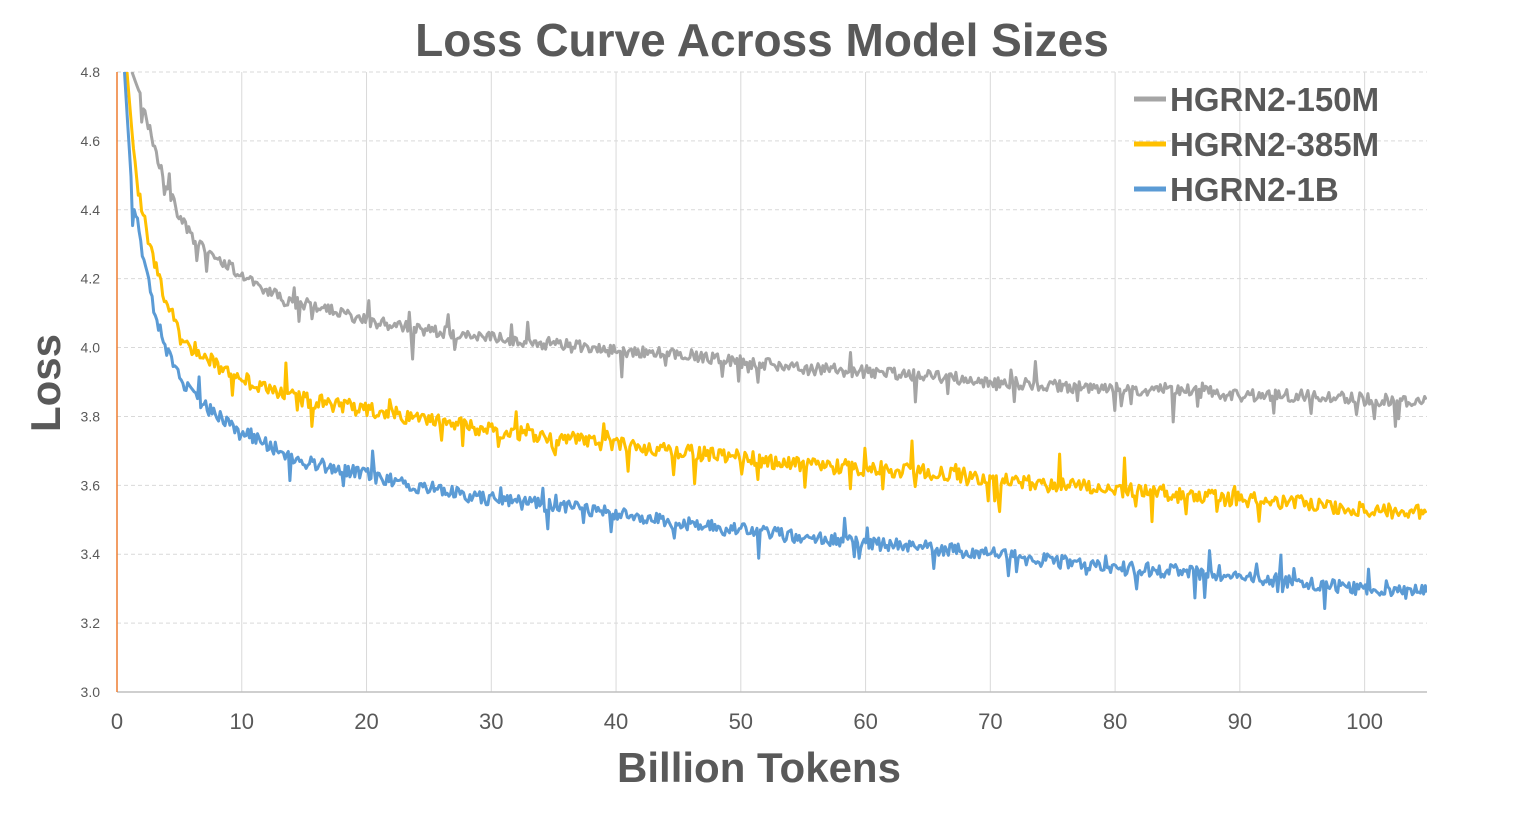 This screenshot has width=1522, height=820. What do you see at coordinates (45, 383) in the screenshot?
I see `y-axis-title: Loss` at bounding box center [45, 383].